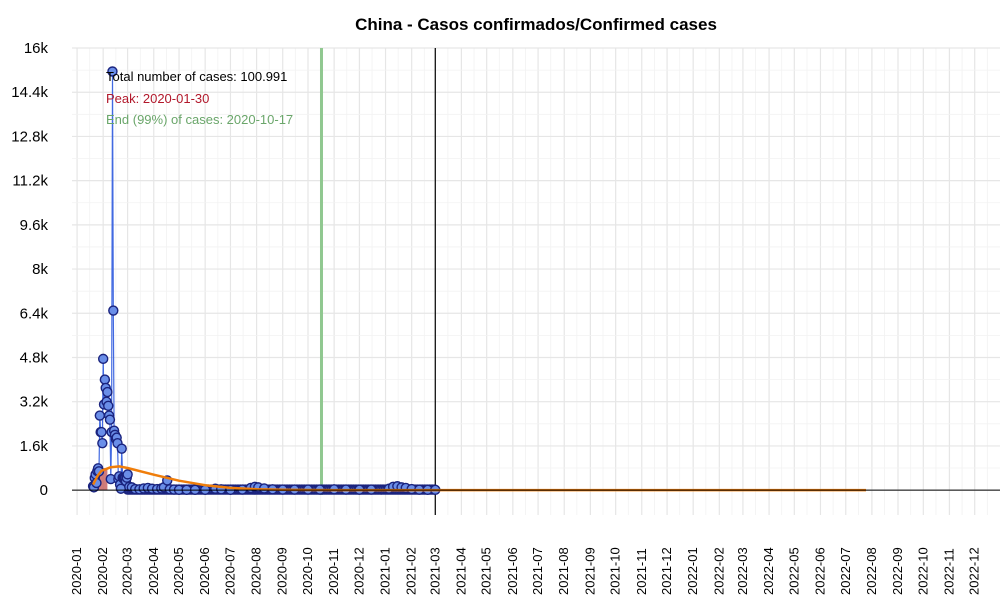 This screenshot has height=600, width=1000. I want to click on x-tick-label: 2021-01, so click(385, 571).